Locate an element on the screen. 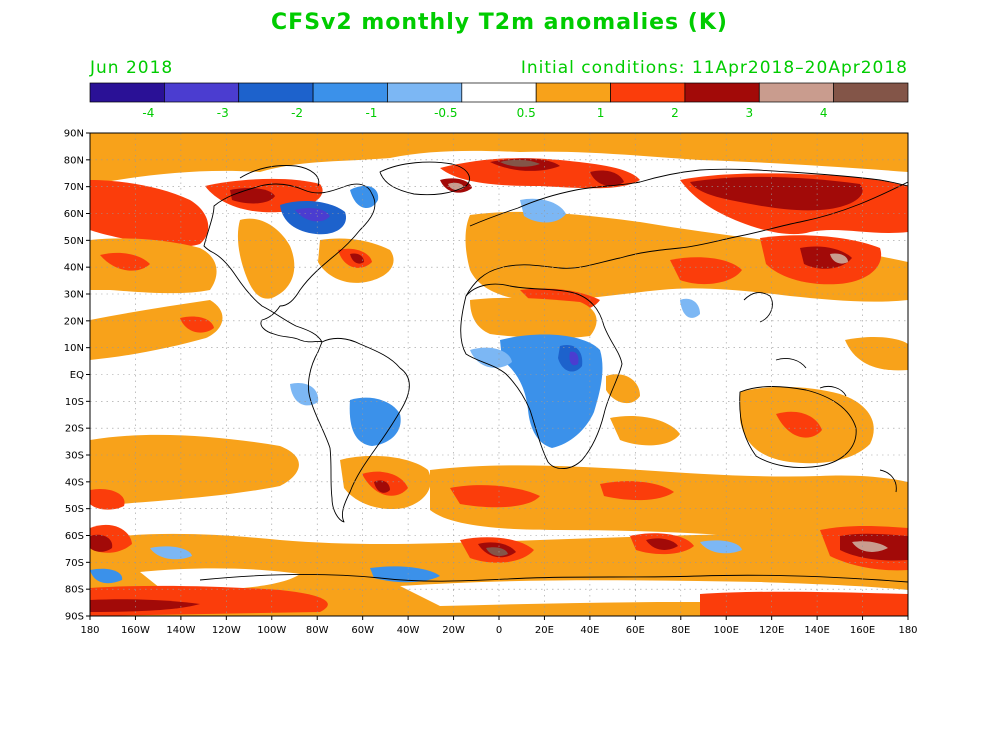 This screenshot has height=750, width=999. y-tick-label: 50S is located at coordinates (74, 509).